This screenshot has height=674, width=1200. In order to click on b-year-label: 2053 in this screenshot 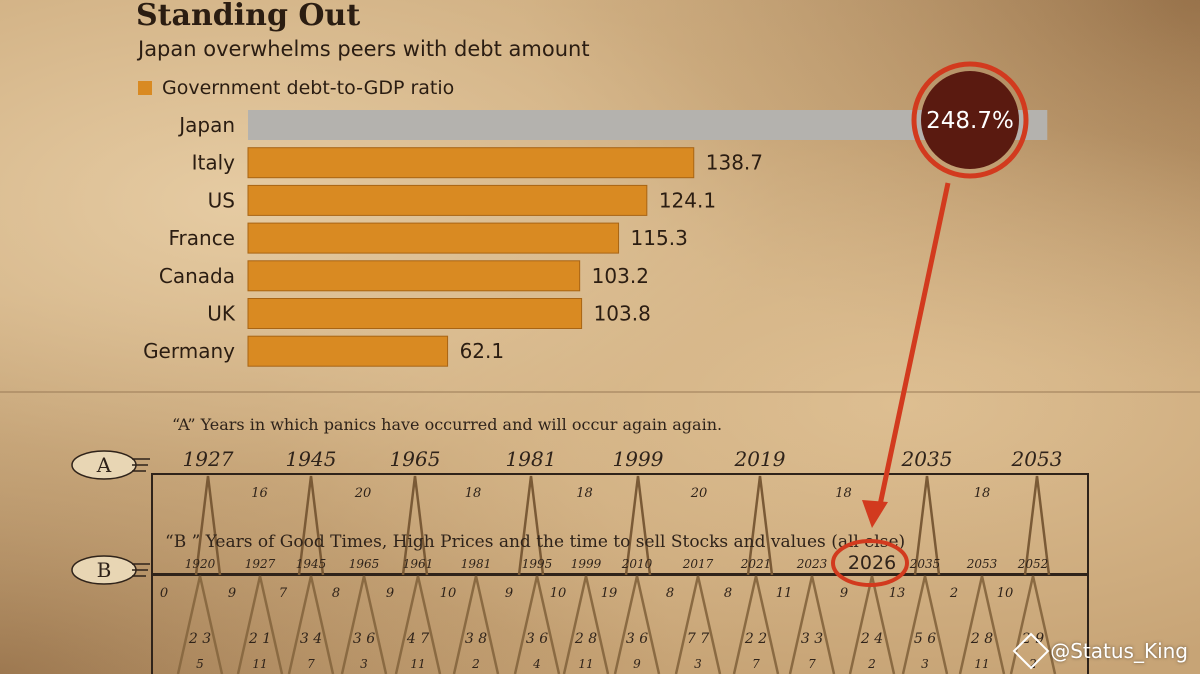, I will do `click(982, 564)`.